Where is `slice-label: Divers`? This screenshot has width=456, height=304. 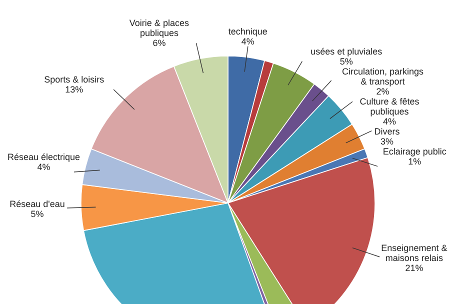 slice-label: Divers is located at coordinates (387, 131).